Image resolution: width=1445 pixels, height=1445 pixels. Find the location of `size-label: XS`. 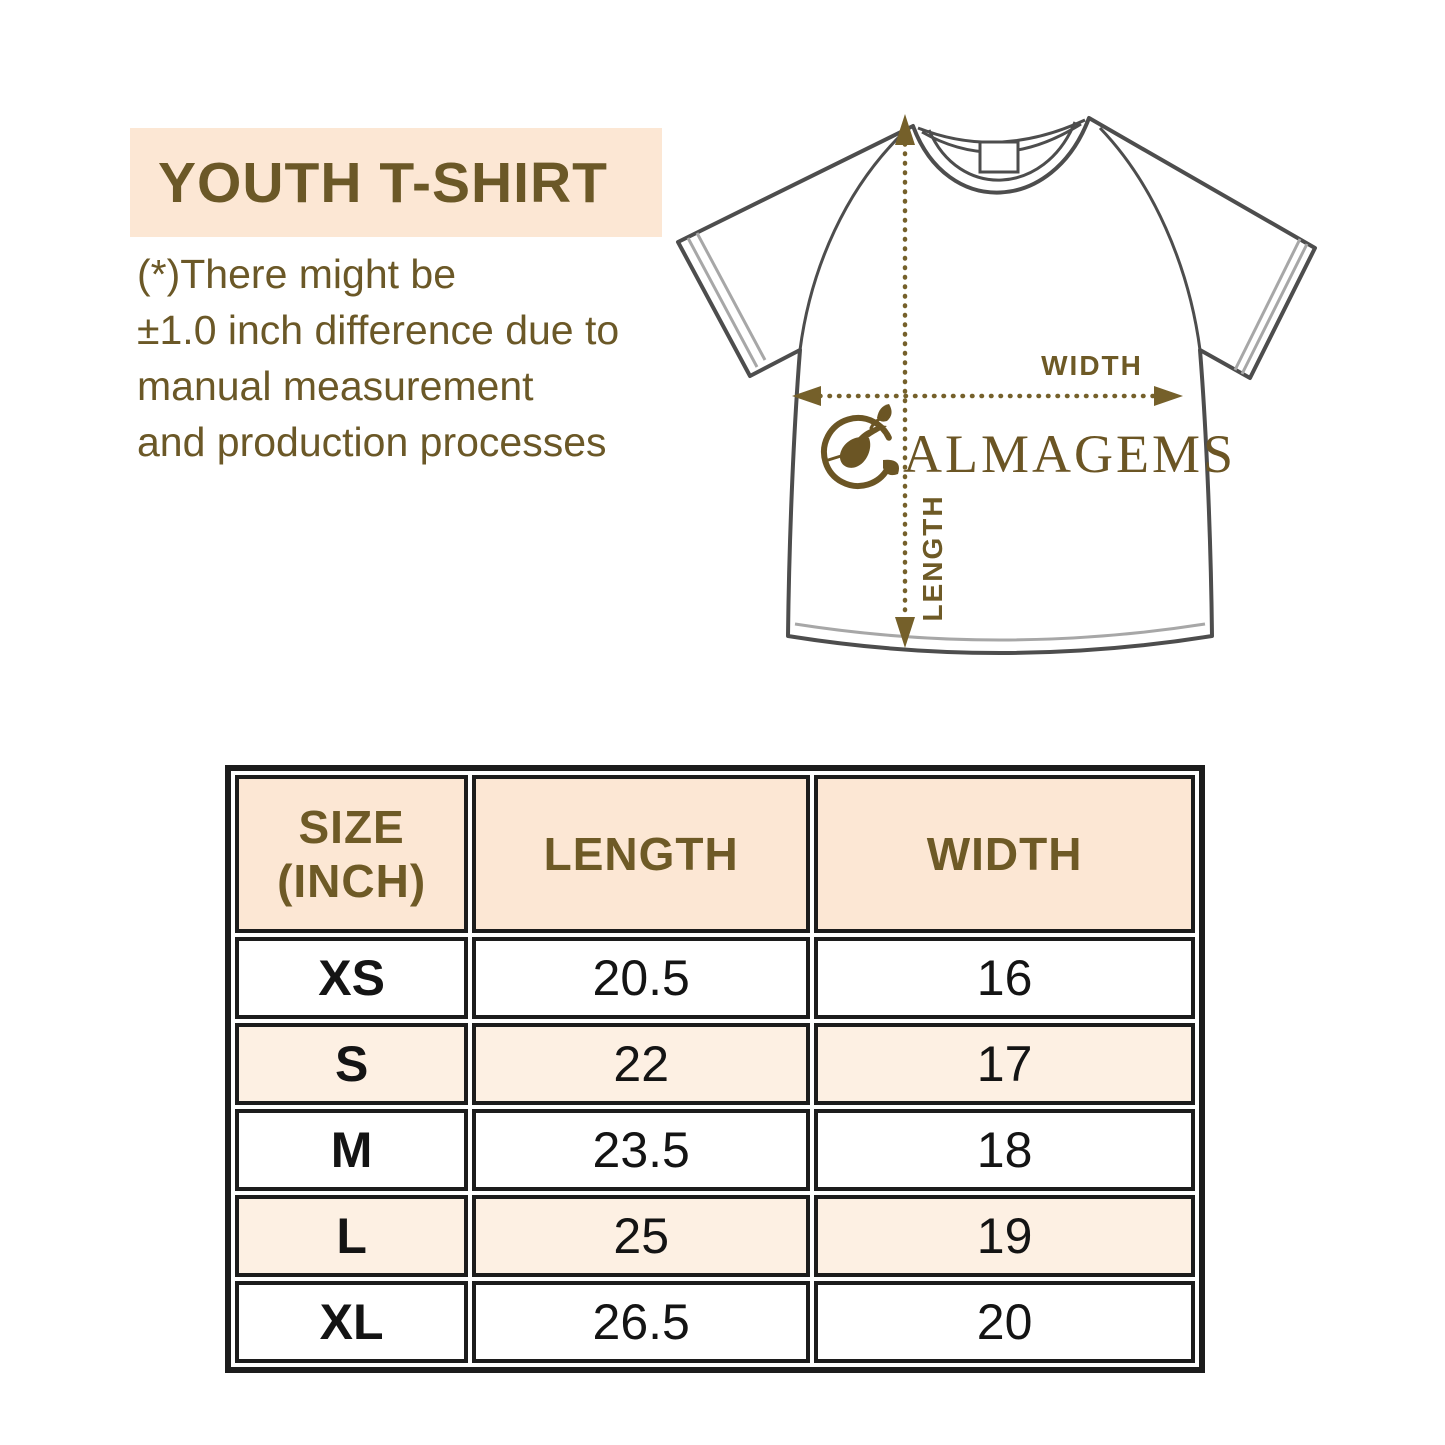

size-label: XS is located at coordinates (352, 978).